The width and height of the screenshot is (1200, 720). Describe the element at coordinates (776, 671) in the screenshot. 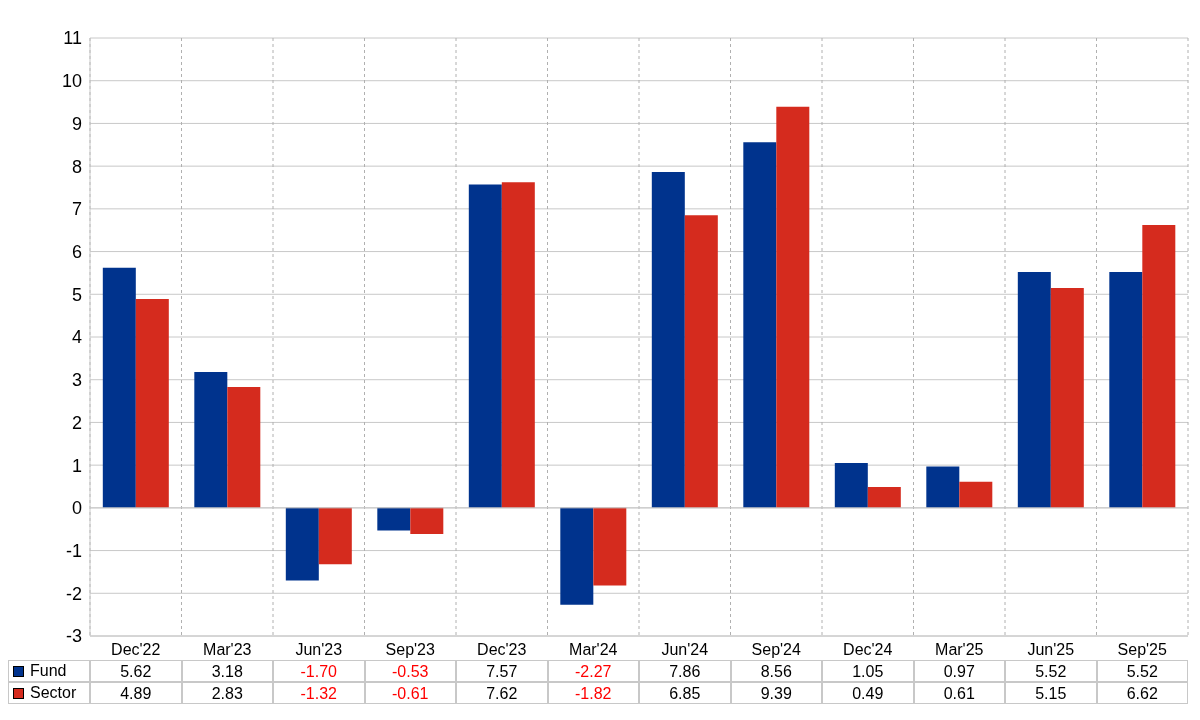

I see `data-label: 8.56` at that location.